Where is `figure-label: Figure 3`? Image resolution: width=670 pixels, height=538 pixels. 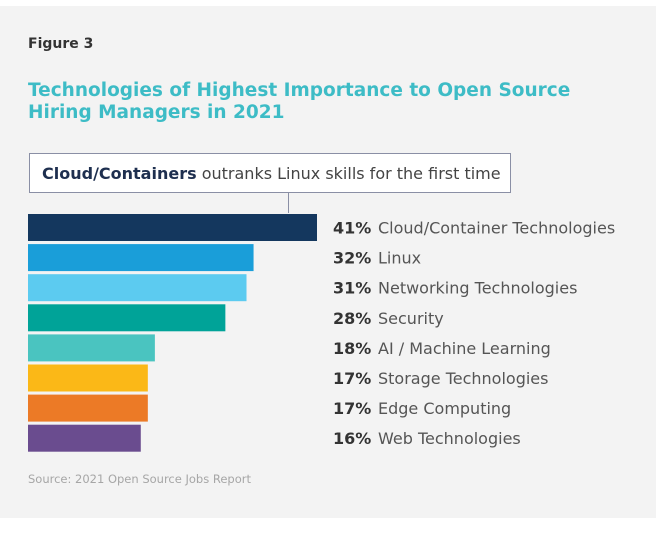 figure-label: Figure 3 is located at coordinates (61, 44).